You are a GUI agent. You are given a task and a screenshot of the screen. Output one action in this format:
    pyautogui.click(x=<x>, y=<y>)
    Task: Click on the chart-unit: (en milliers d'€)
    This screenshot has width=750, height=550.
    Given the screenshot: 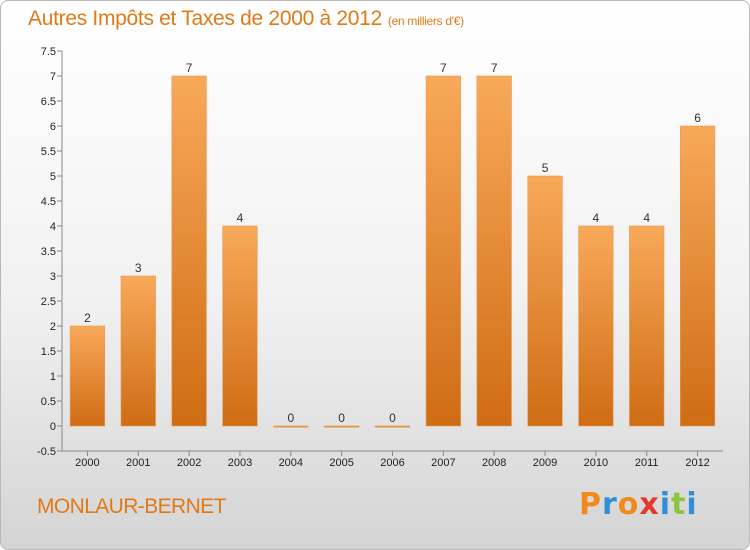 What is the action you would take?
    pyautogui.click(x=425, y=21)
    